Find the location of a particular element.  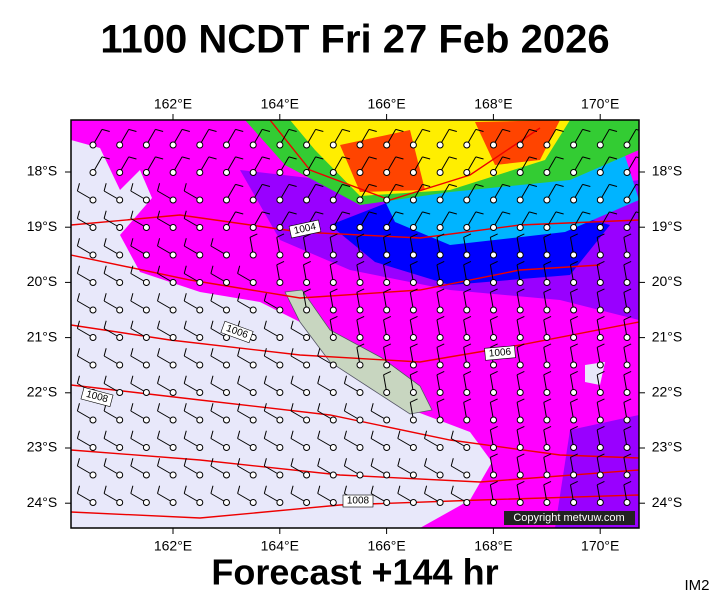

lat-label: 22°S is located at coordinates (667, 392).